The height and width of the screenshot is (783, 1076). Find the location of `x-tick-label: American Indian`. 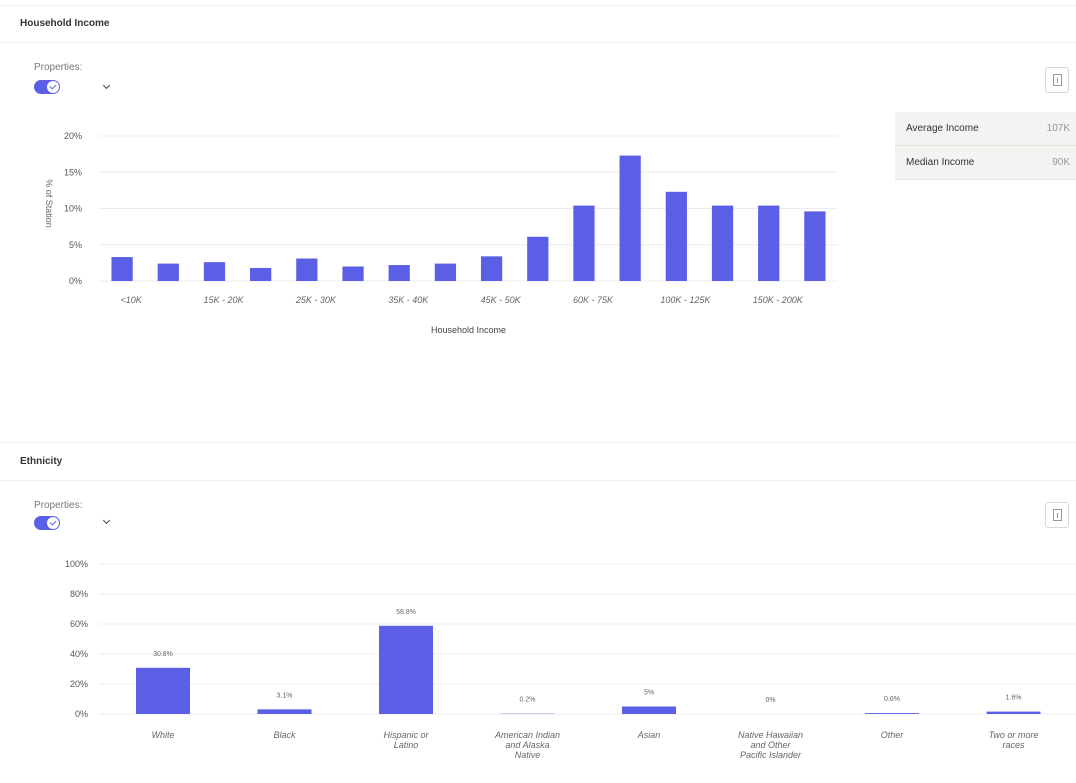

x-tick-label: American Indian is located at coordinates (527, 735).